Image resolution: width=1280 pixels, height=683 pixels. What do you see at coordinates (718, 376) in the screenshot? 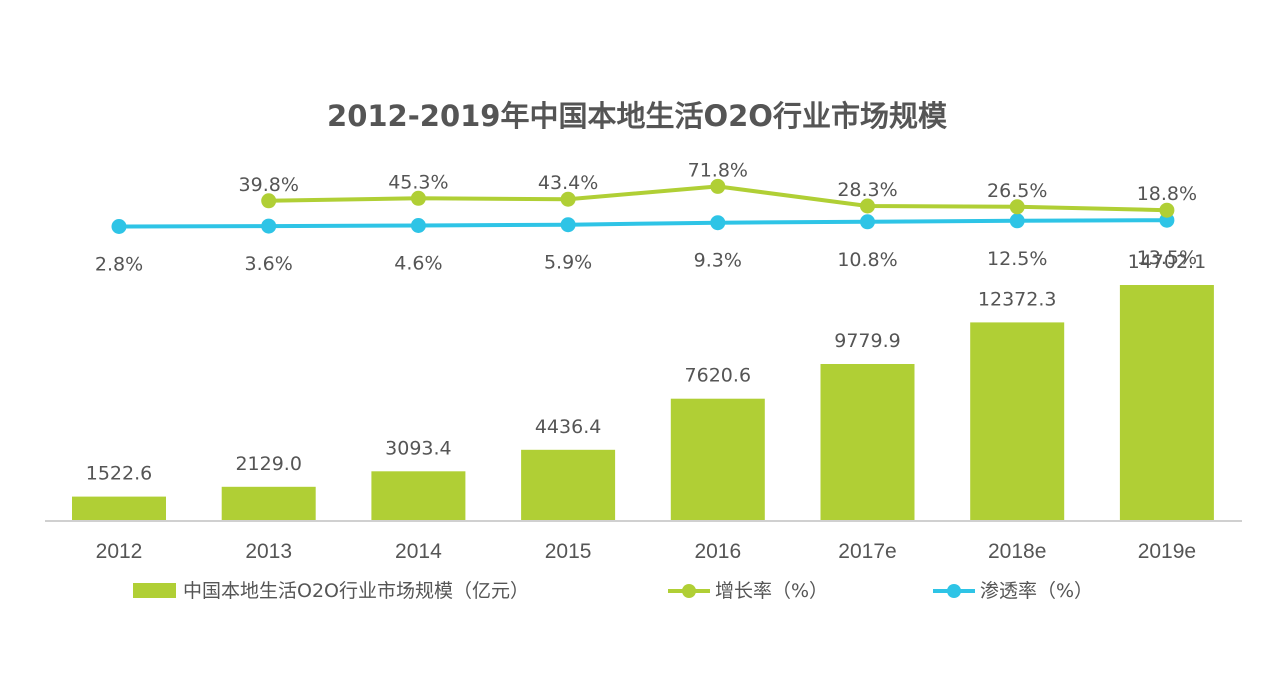
I see `bar-value-label-2016: 7620.6` at bounding box center [718, 376].